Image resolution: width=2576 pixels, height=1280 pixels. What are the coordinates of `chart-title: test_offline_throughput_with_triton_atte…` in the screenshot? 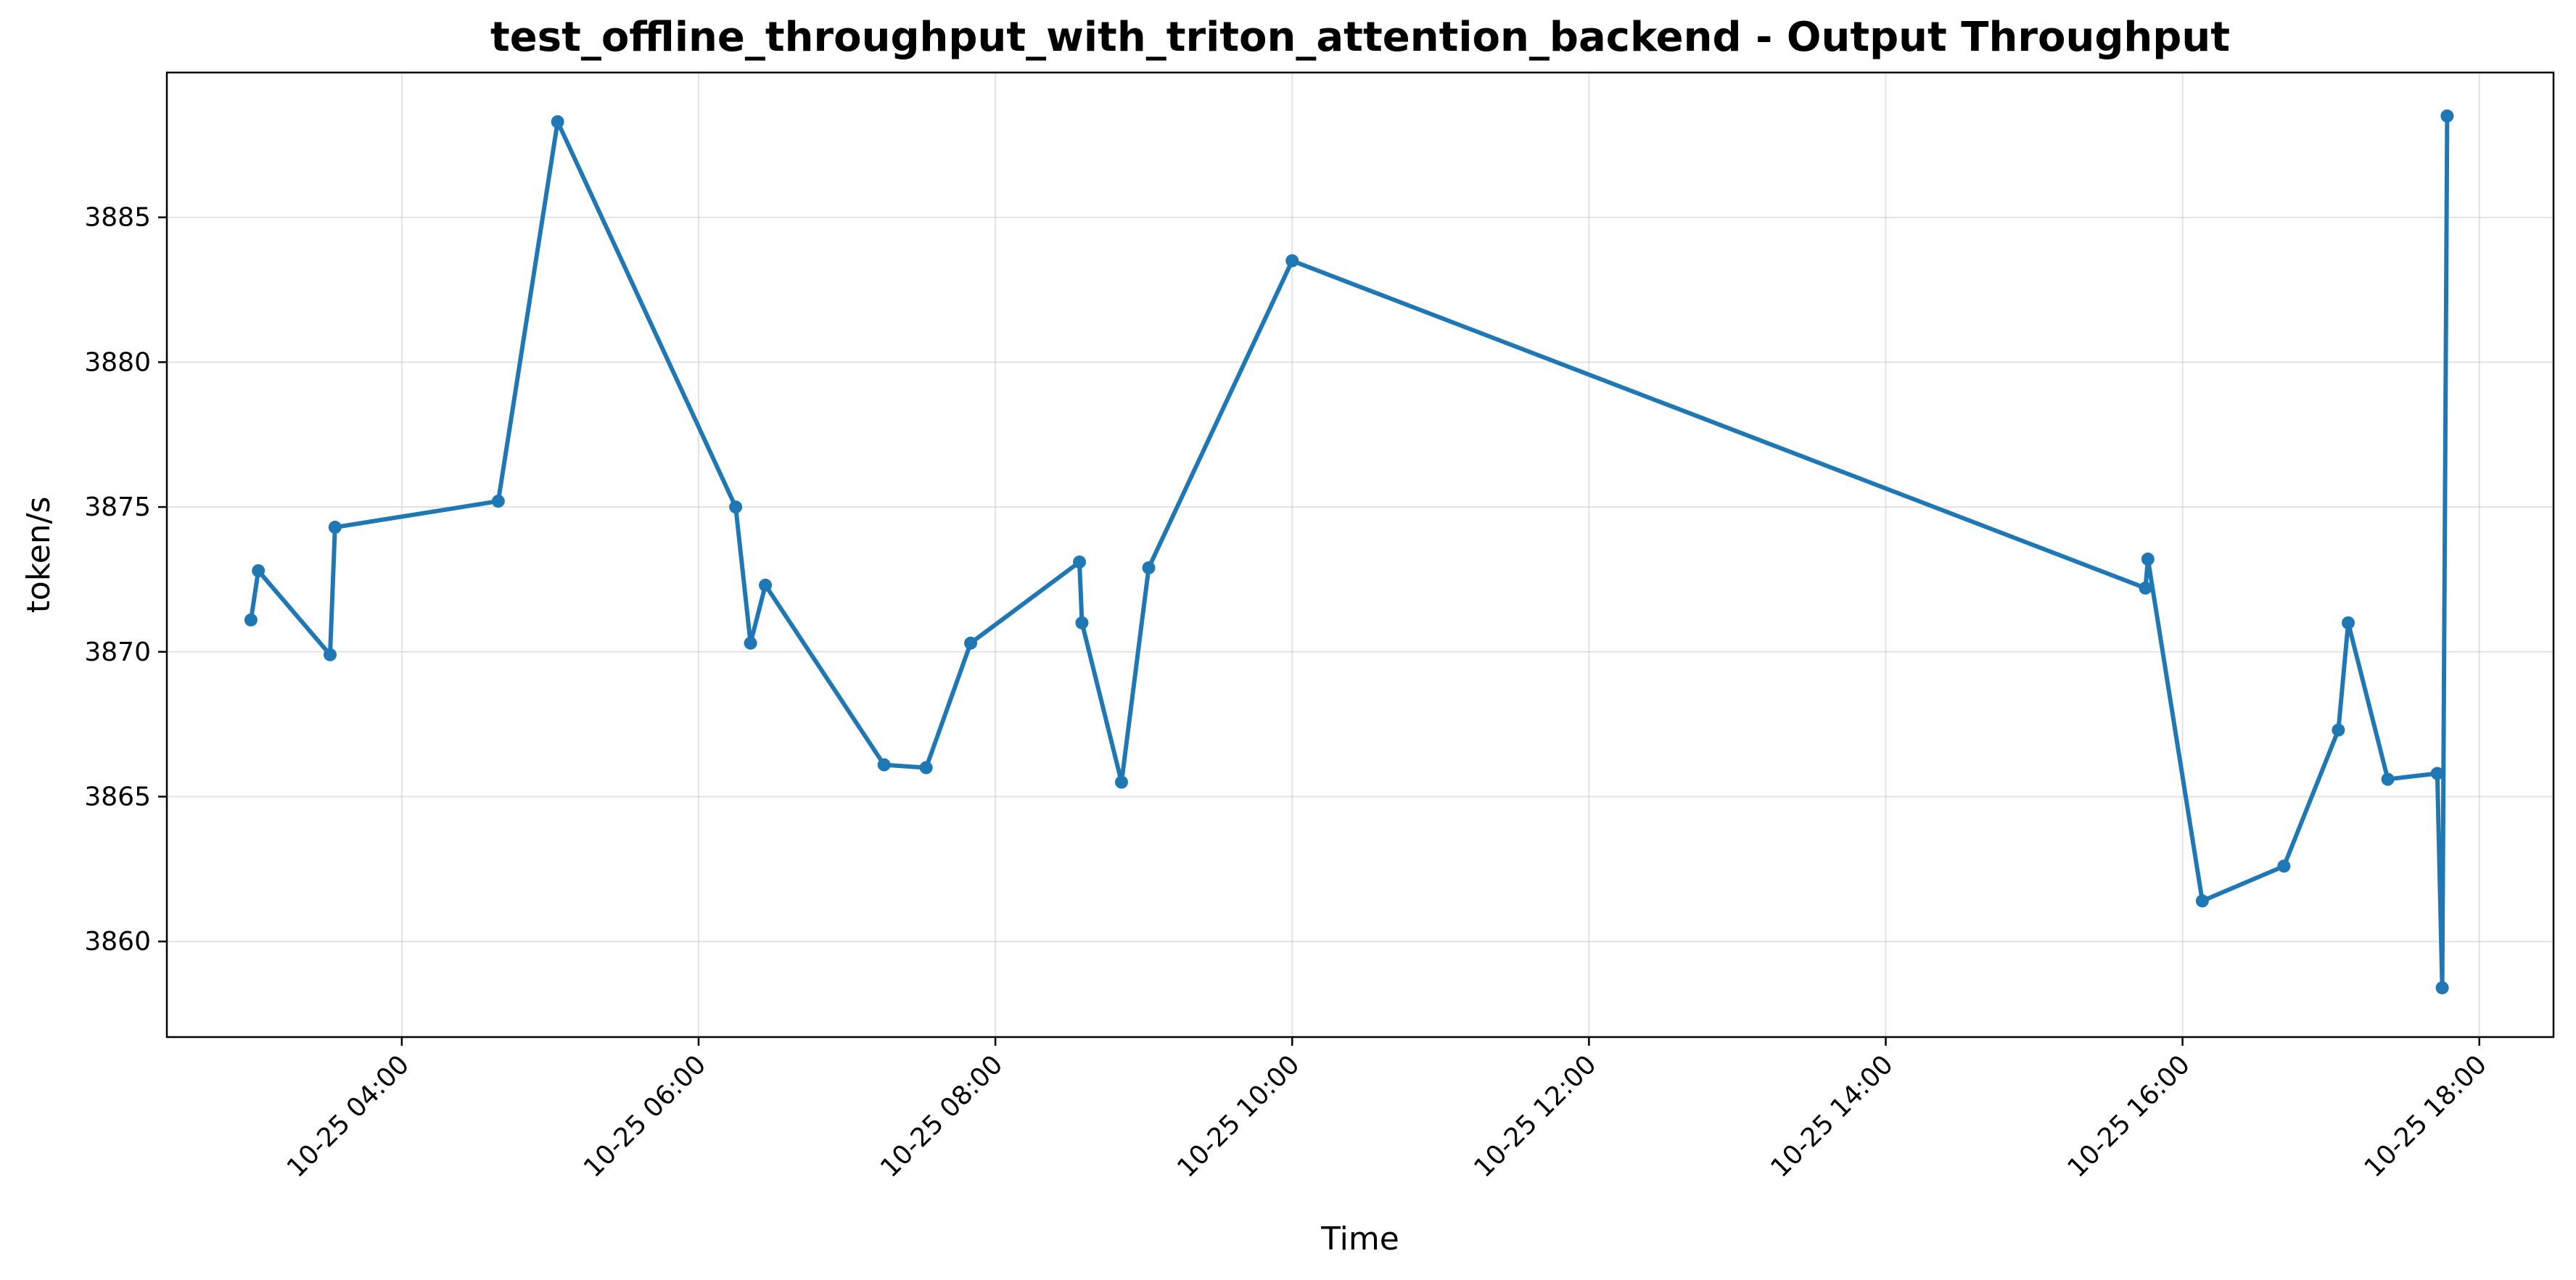 It's located at (1360, 37).